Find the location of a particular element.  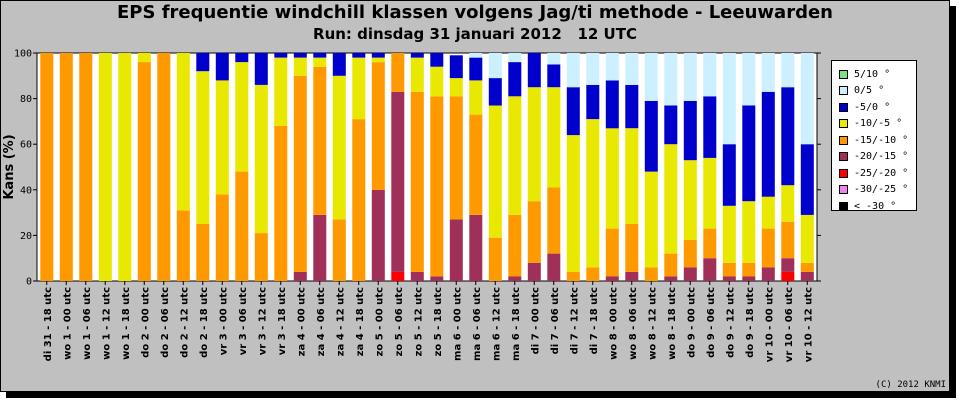

x-tick-label: do 9 - 00 utc is located at coordinates (691, 322).